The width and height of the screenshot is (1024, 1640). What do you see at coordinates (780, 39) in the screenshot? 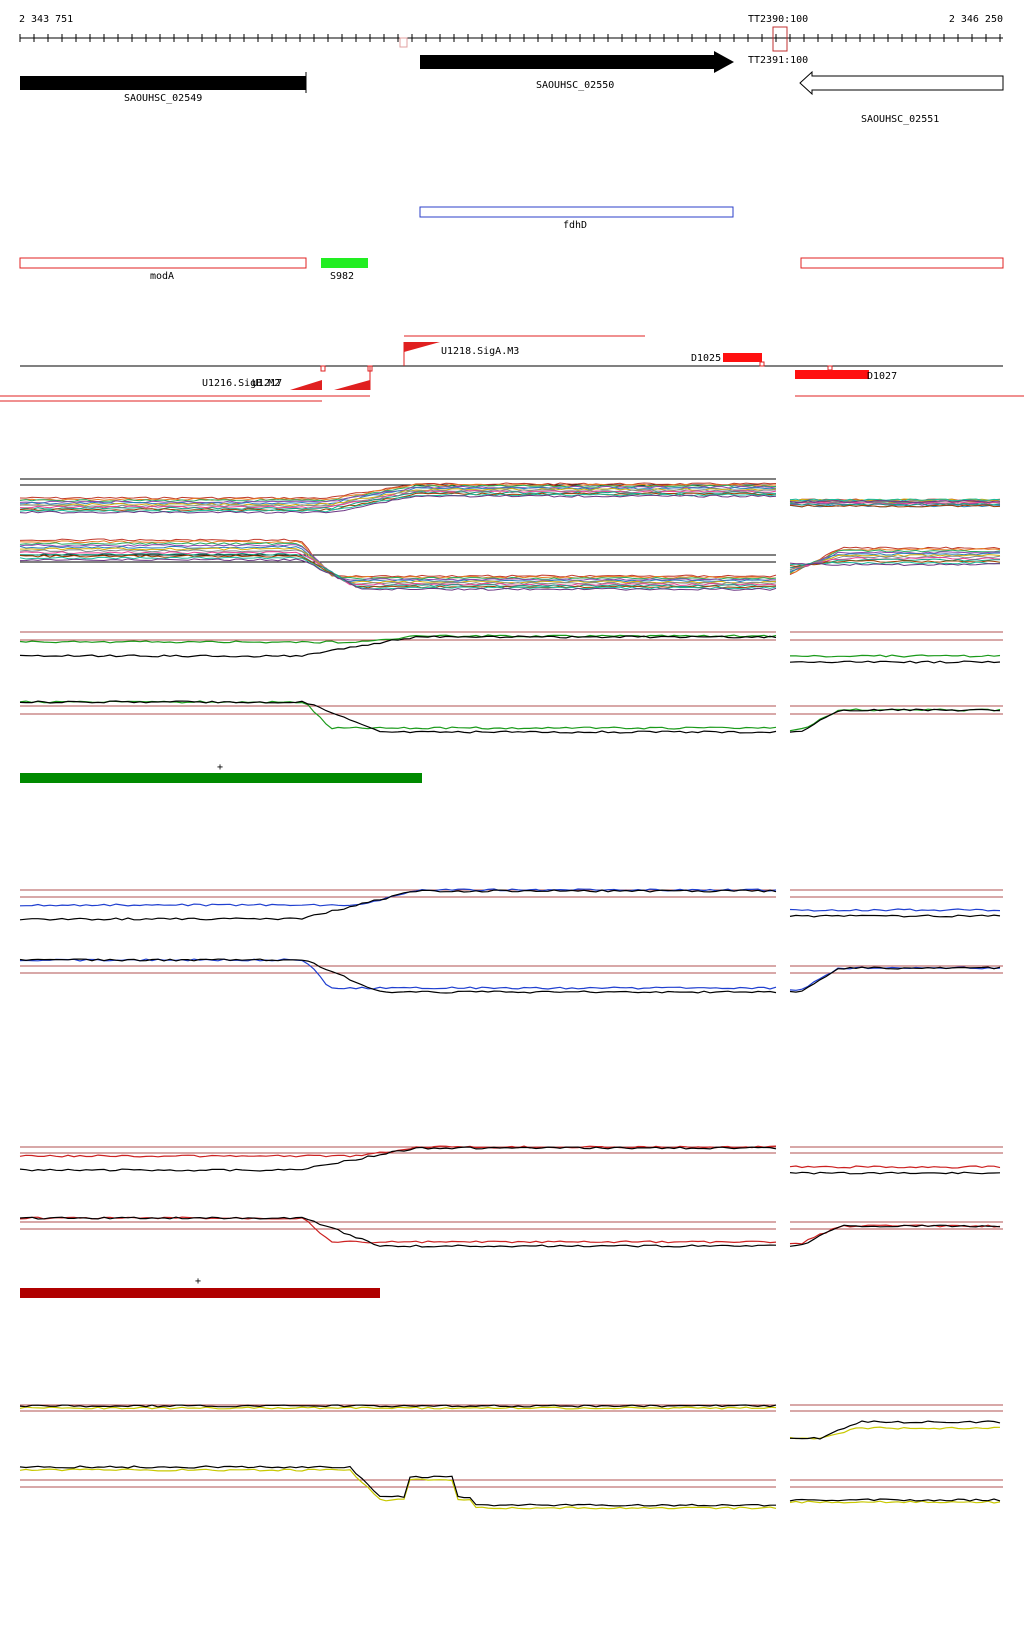
I see `terminator-marker` at bounding box center [780, 39].